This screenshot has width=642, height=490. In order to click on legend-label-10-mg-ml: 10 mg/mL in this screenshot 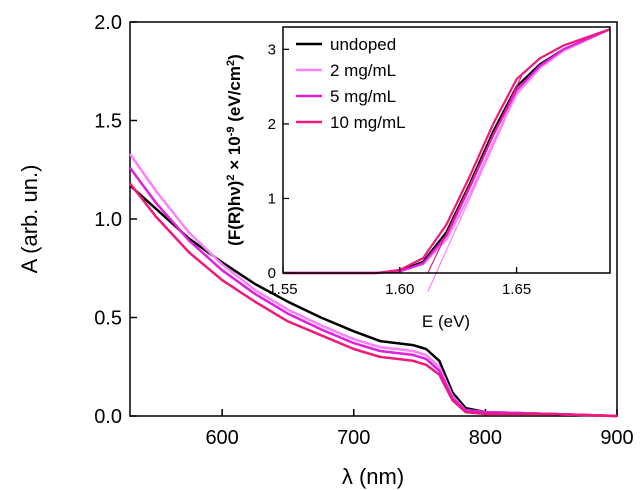, I will do `click(368, 122)`.